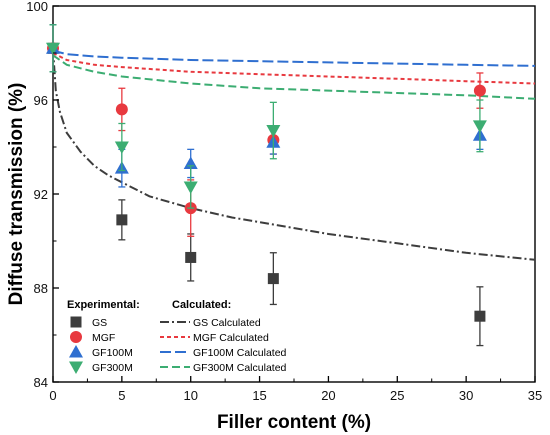 This screenshot has width=550, height=435. What do you see at coordinates (259, 395) in the screenshot?
I see `x-tick-label: 15` at bounding box center [259, 395].